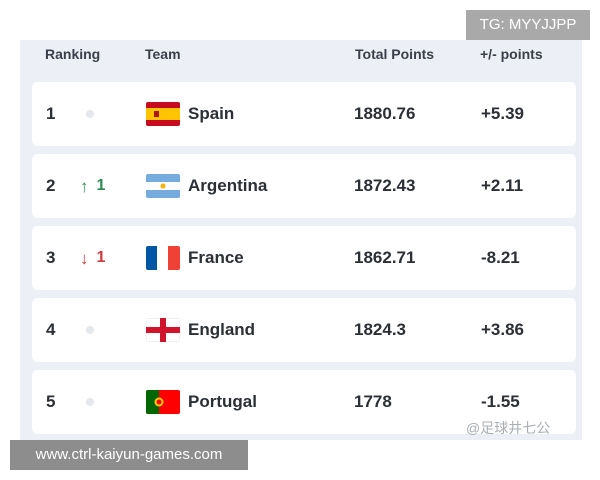 The width and height of the screenshot is (600, 480). I want to click on total-points-value: 1824.3, so click(380, 329).